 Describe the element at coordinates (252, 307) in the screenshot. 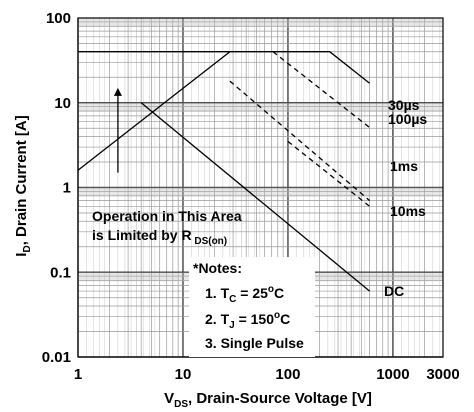

I see `notes-box` at that location.